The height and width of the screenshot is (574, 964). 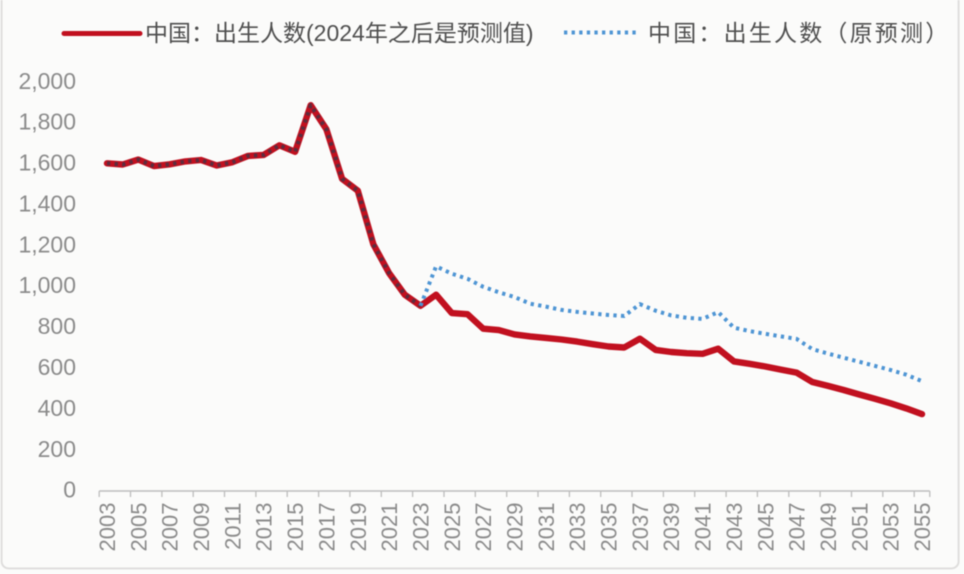 What do you see at coordinates (69, 490) in the screenshot?
I see `svg-text: 0` at bounding box center [69, 490].